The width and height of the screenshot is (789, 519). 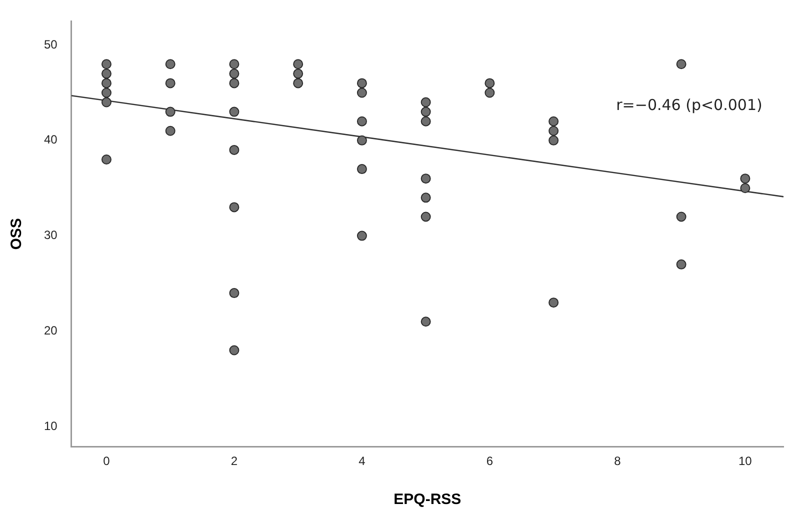 I want to click on x-tick-label: 6, so click(x=490, y=461).